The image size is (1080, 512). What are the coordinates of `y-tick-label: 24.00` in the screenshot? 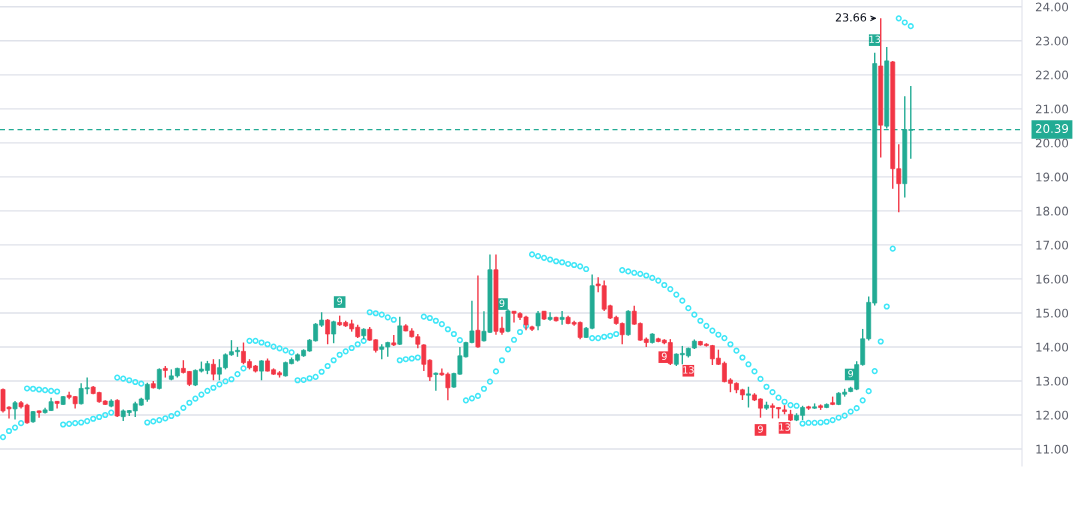 It's located at (1052, 7).